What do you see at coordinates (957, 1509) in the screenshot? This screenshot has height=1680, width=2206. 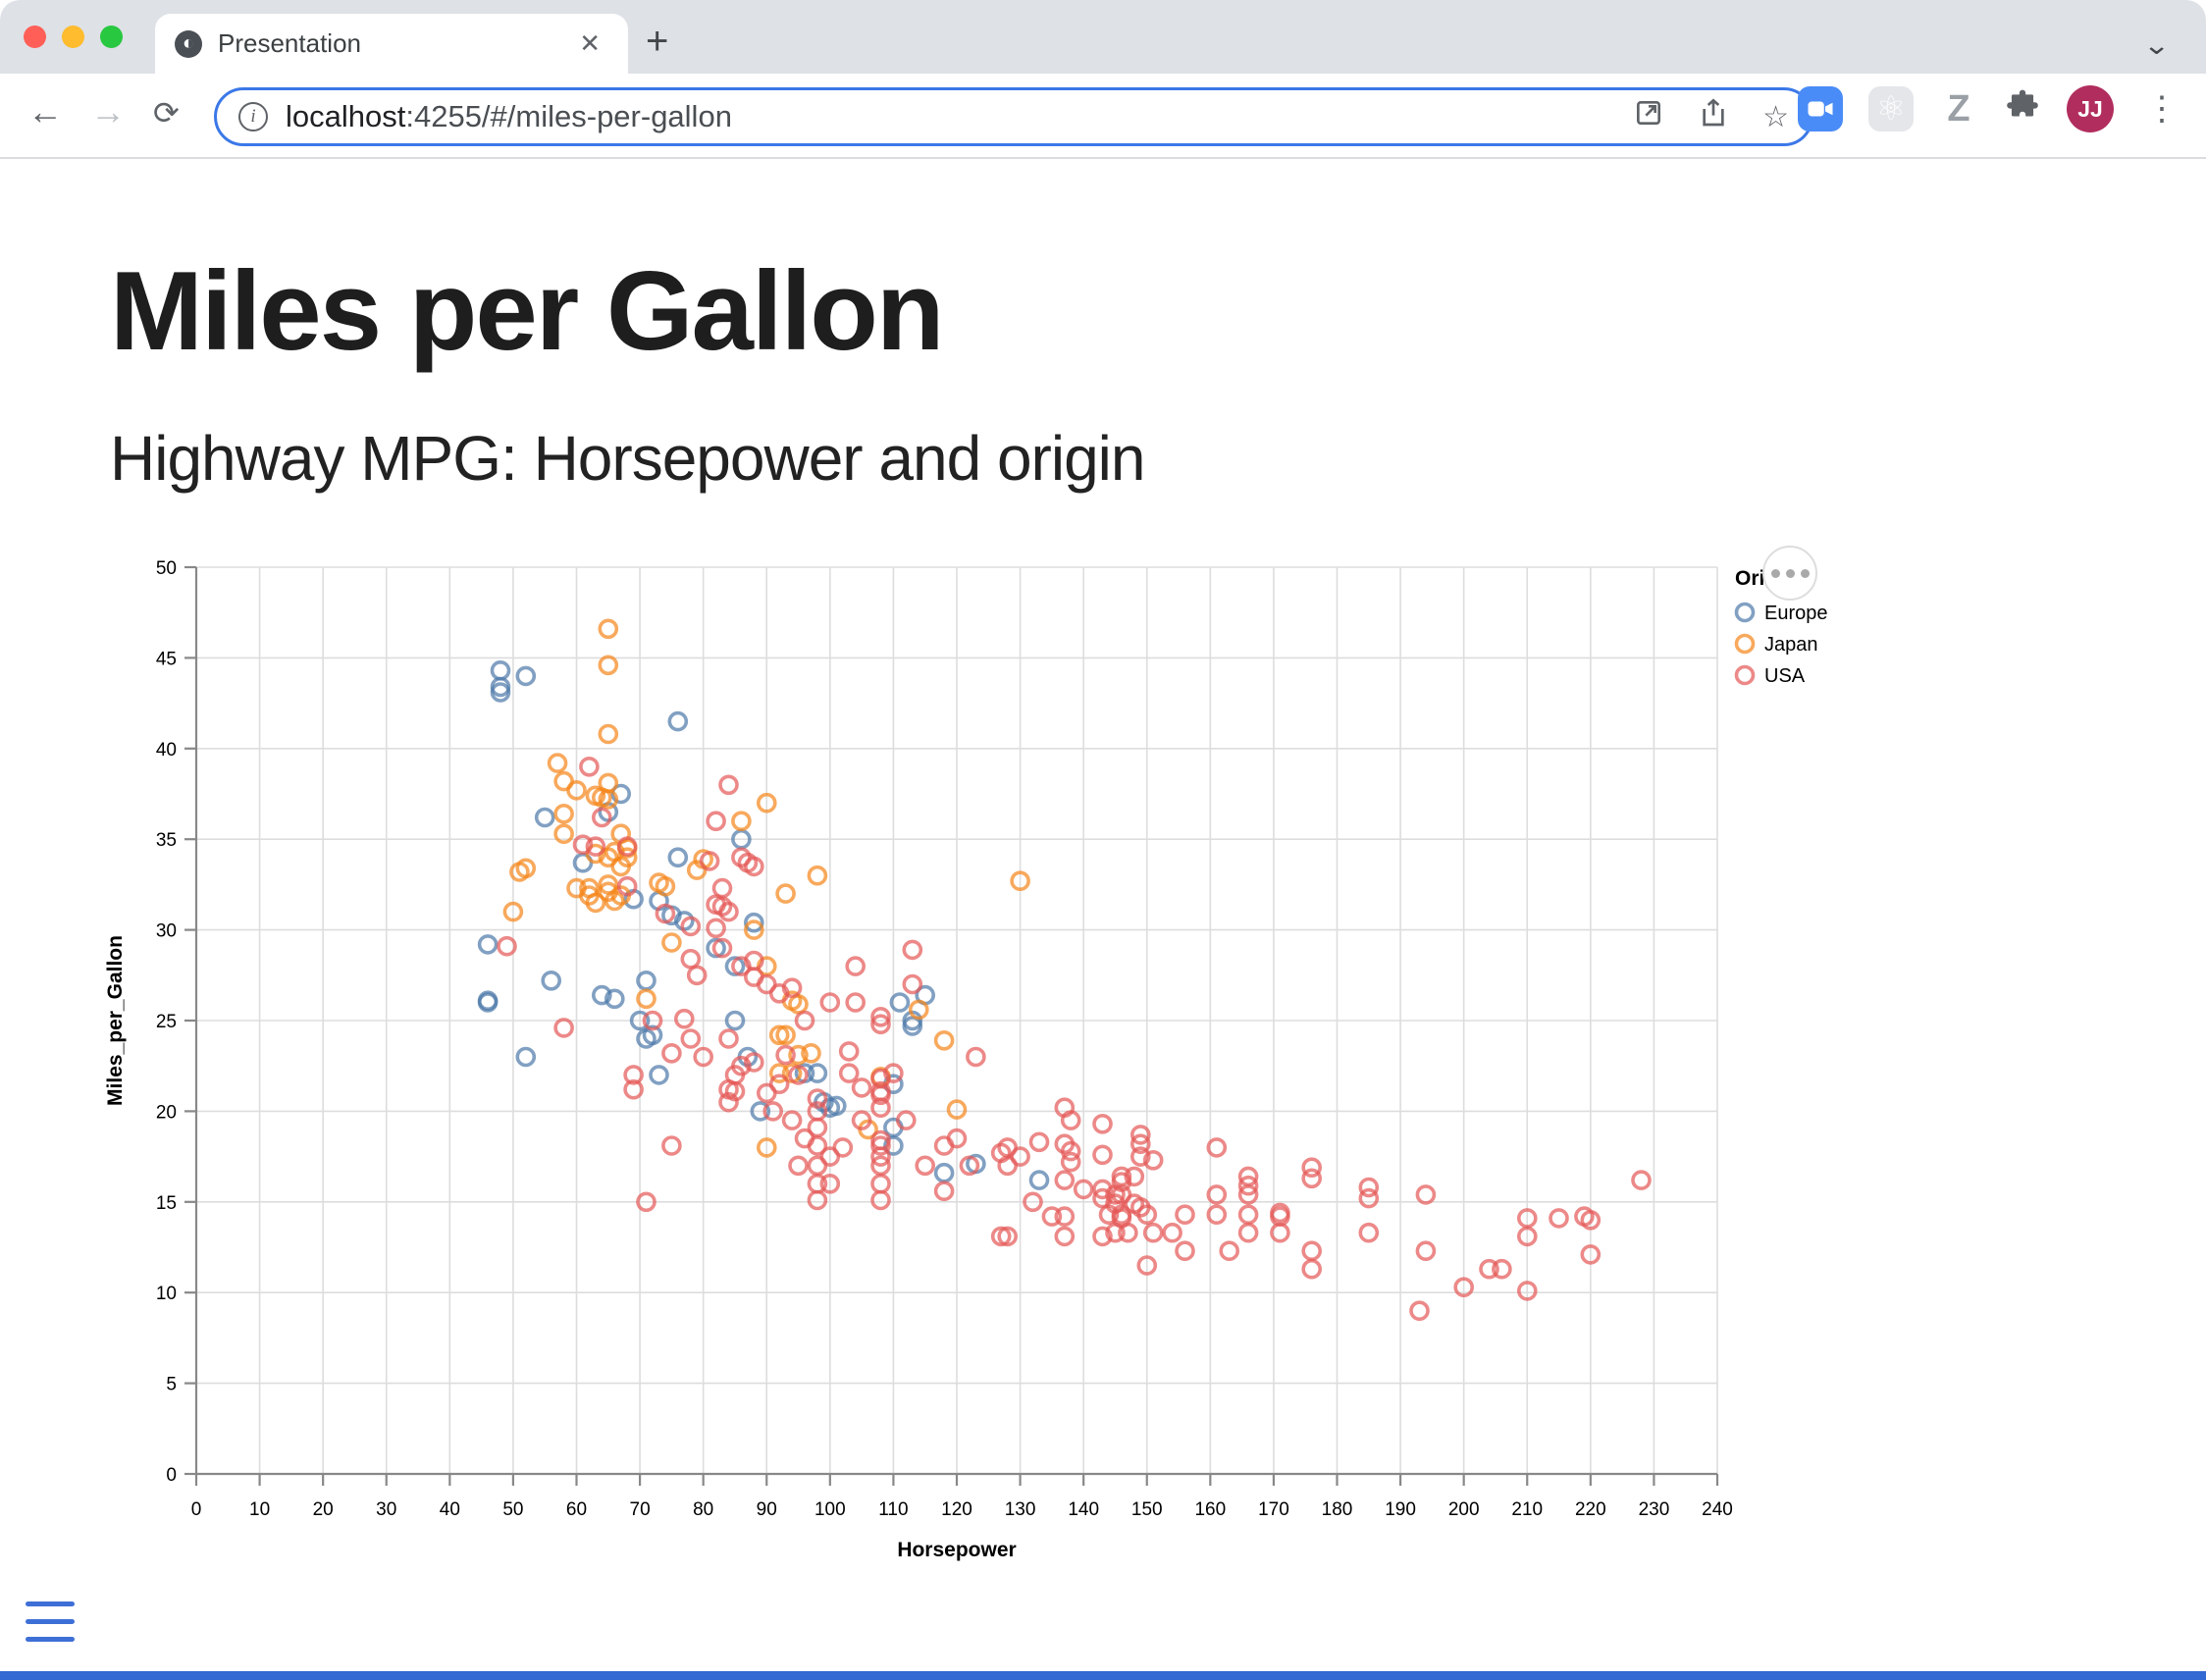 I see `svg-text: 120` at bounding box center [957, 1509].